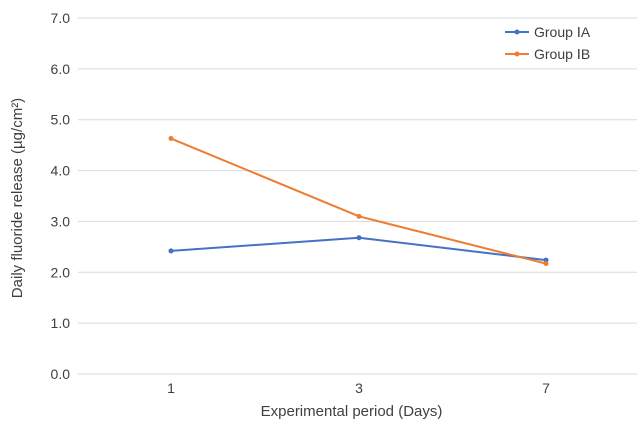 The height and width of the screenshot is (423, 643). I want to click on x-tick-label: 7, so click(546, 388).